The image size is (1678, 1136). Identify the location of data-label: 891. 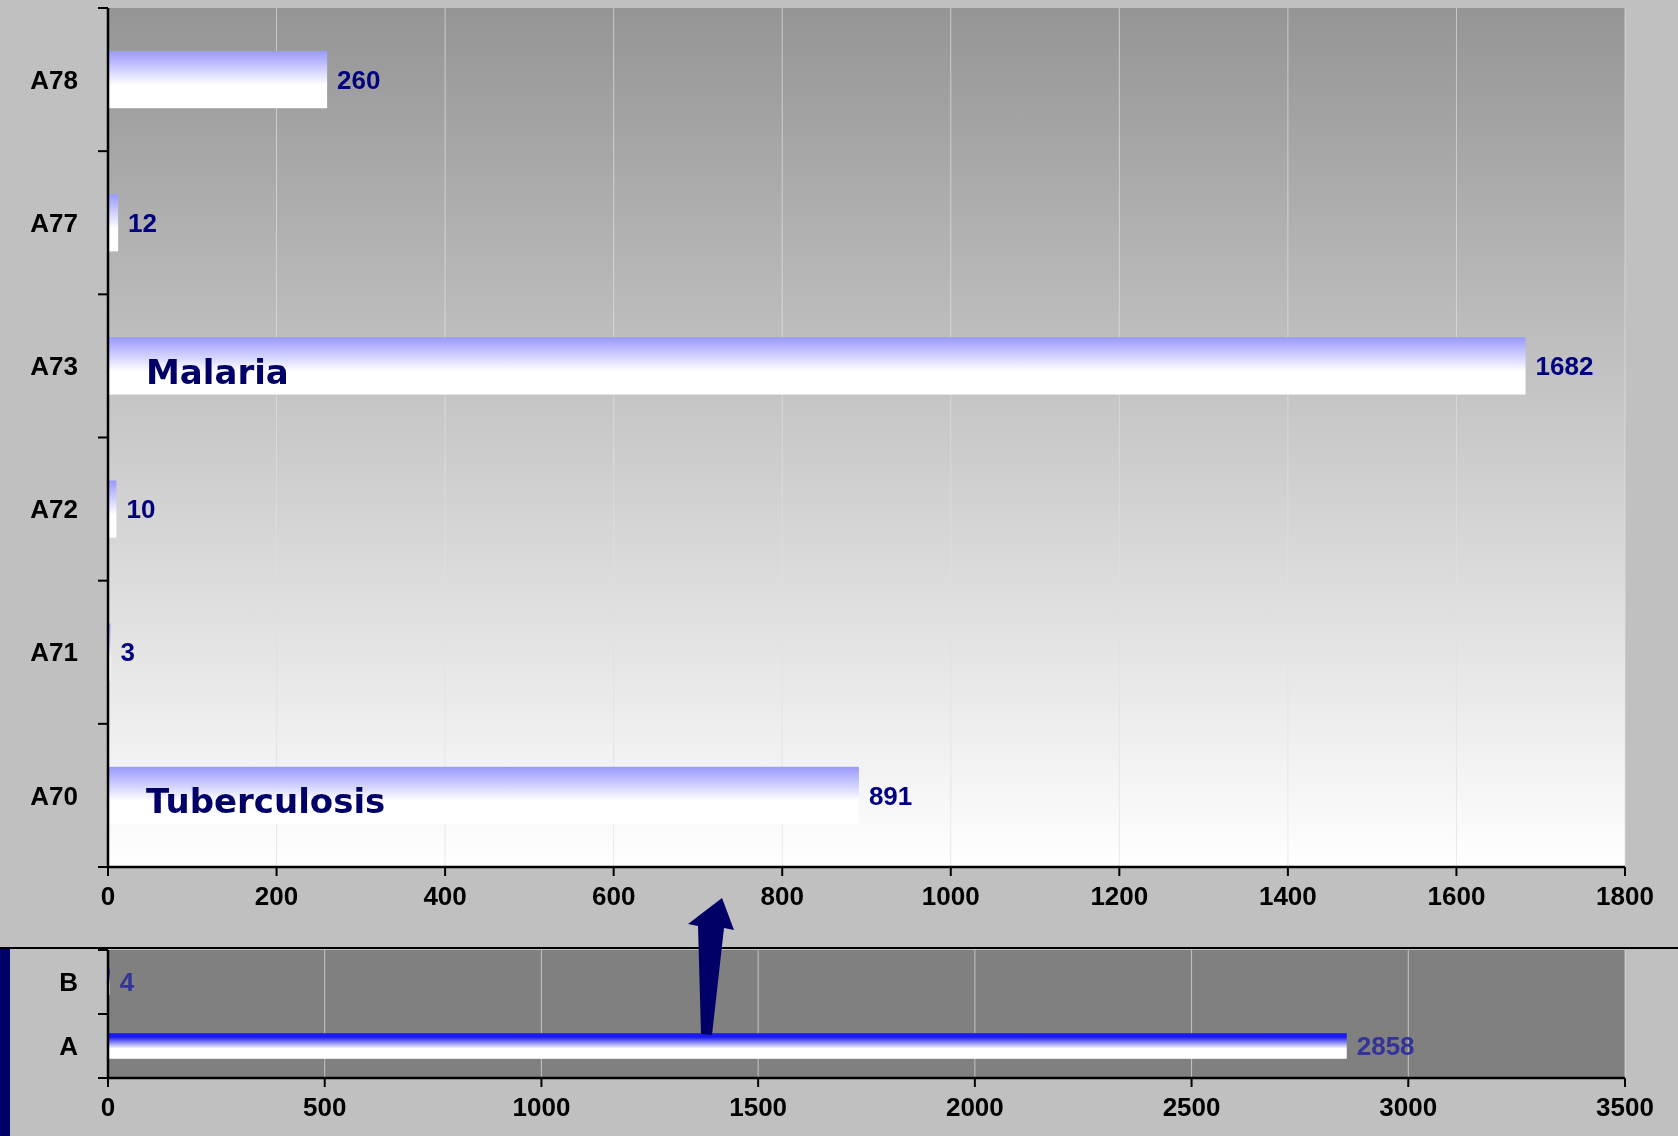
(890, 795).